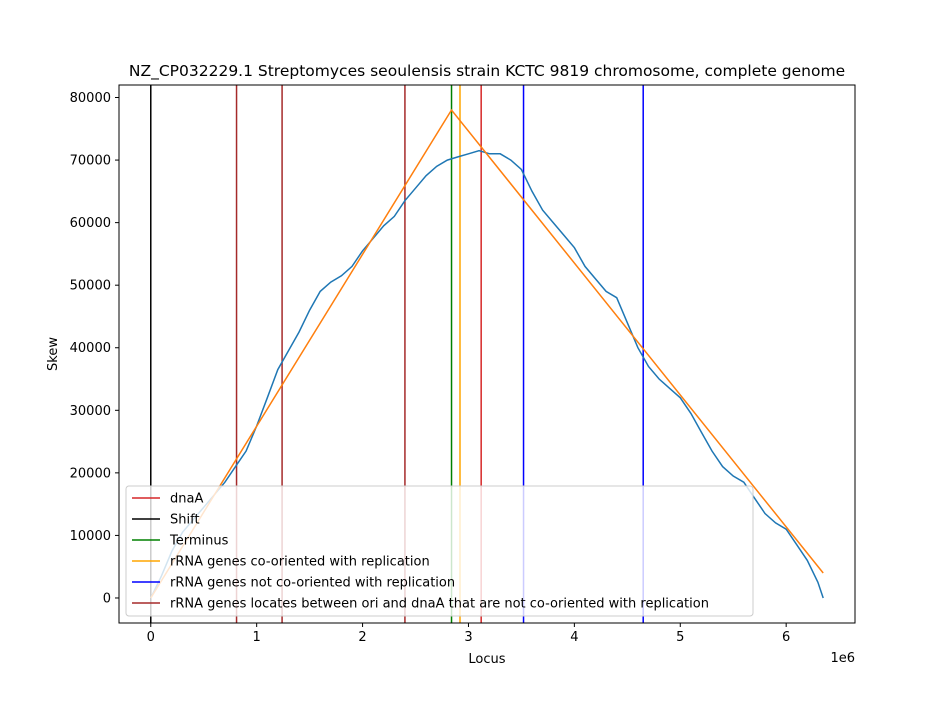 This screenshot has width=950, height=704. What do you see at coordinates (107, 598) in the screenshot?
I see `y-tick-label: 0` at bounding box center [107, 598].